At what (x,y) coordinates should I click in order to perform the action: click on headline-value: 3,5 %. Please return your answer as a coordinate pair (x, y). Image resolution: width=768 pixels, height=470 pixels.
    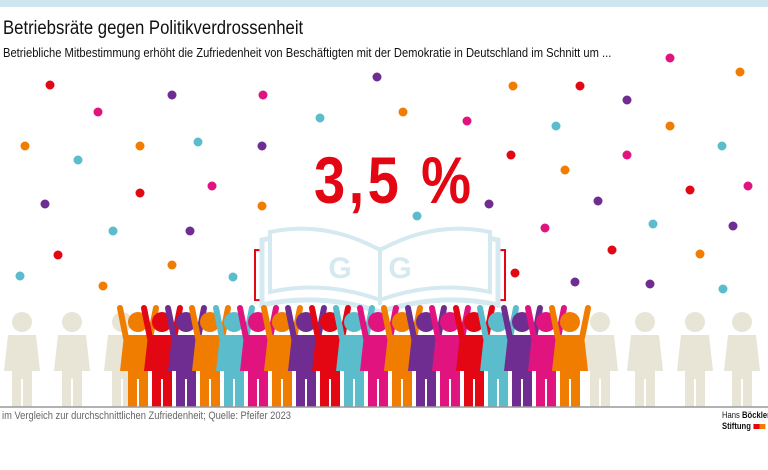
    Looking at the image, I should click on (394, 180).